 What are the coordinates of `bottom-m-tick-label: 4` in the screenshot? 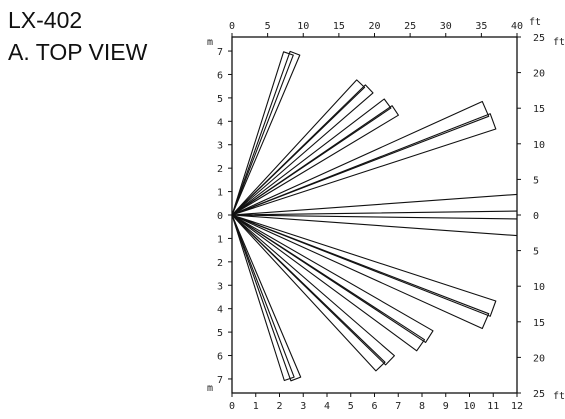 It's located at (327, 406).